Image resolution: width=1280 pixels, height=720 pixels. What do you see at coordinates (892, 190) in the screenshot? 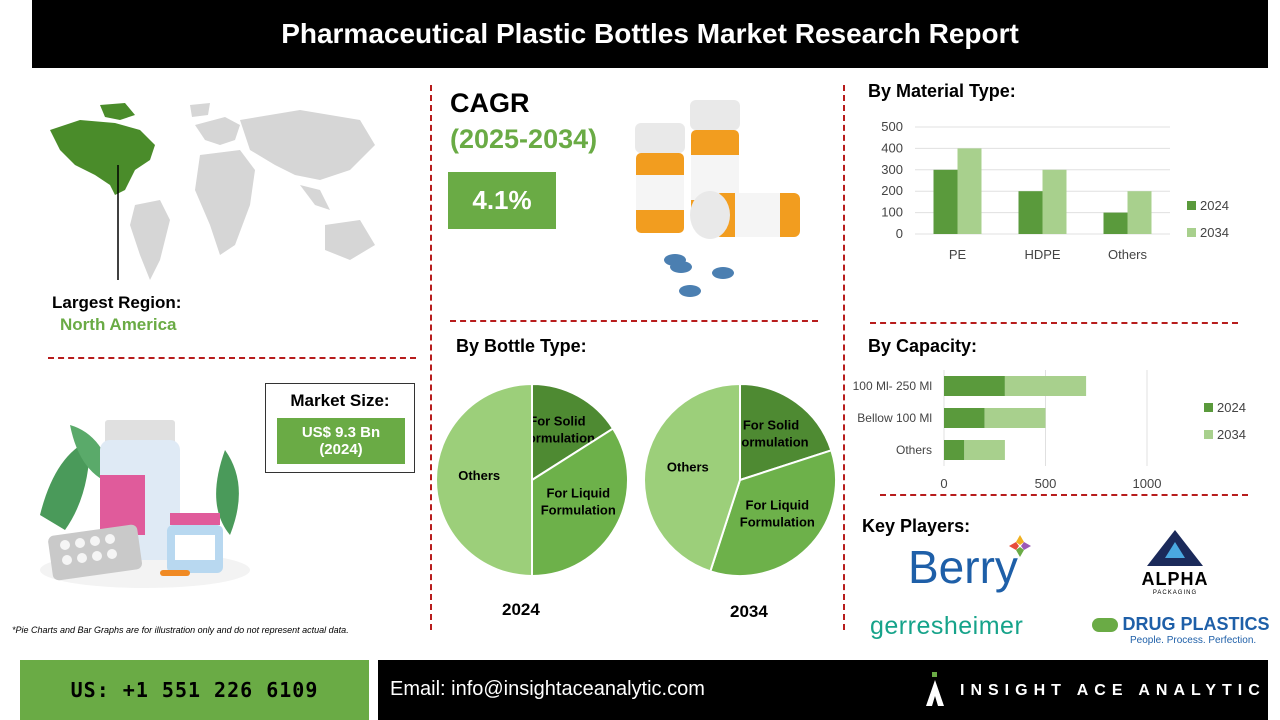
I see `y-tick-label: 200` at bounding box center [892, 190].